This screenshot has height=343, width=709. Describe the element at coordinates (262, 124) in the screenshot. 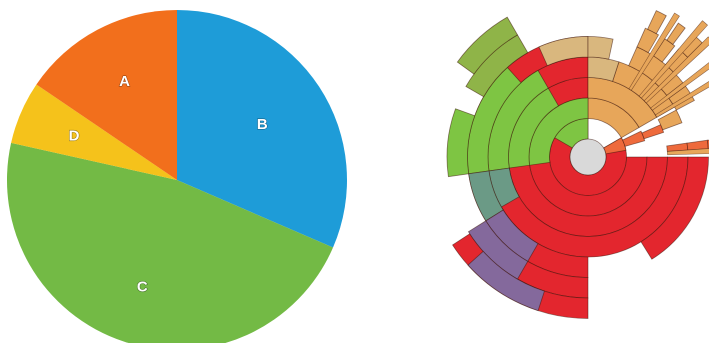

I see `pie-label-b: B` at that location.